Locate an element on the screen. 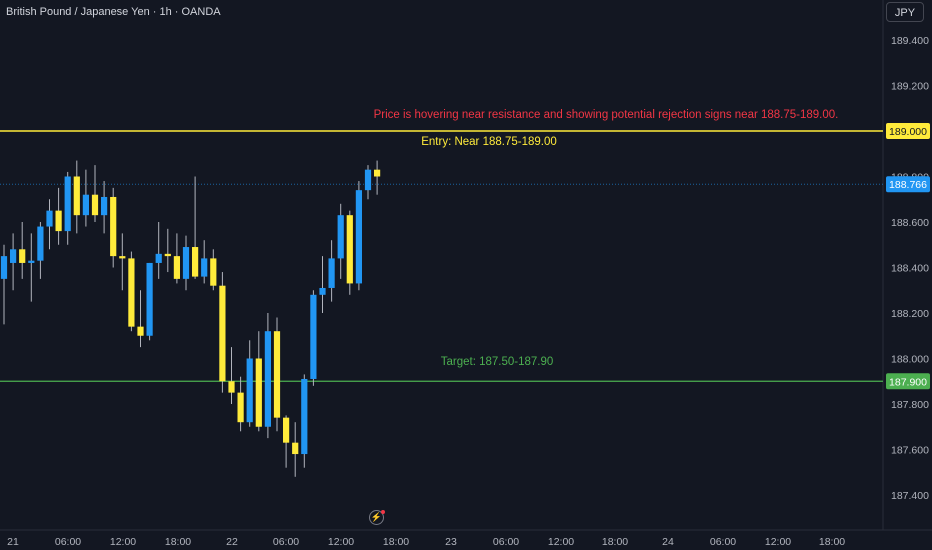 The height and width of the screenshot is (550, 932). lightning-icon: ⚡ is located at coordinates (376, 517).